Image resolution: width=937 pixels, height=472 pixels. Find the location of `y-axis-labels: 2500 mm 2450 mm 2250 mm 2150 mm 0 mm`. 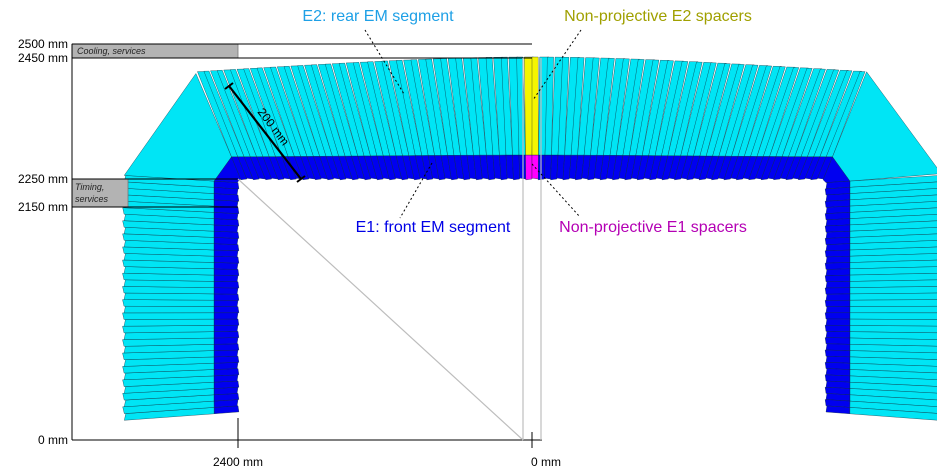

y-axis-labels: 2500 mm 2450 mm 2250 mm 2150 mm 0 mm is located at coordinates (43, 242).